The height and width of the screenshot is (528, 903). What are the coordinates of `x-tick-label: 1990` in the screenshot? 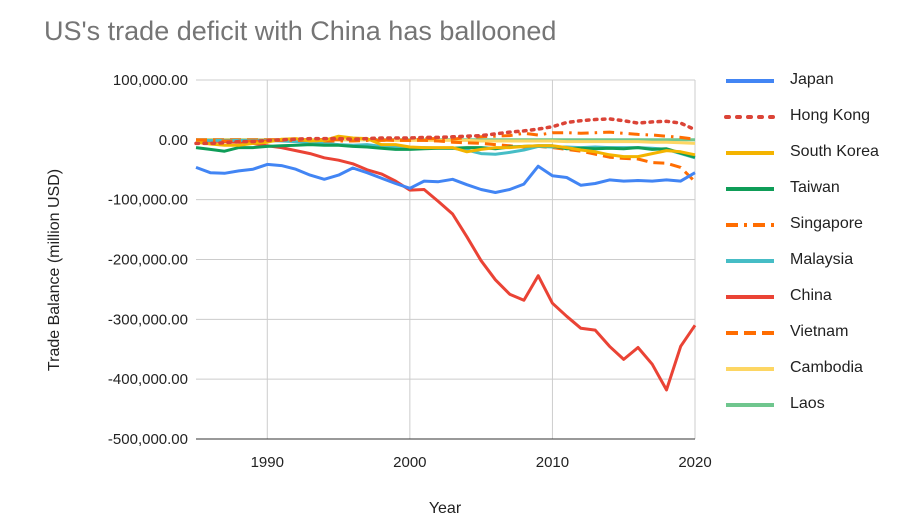 It's located at (267, 462).